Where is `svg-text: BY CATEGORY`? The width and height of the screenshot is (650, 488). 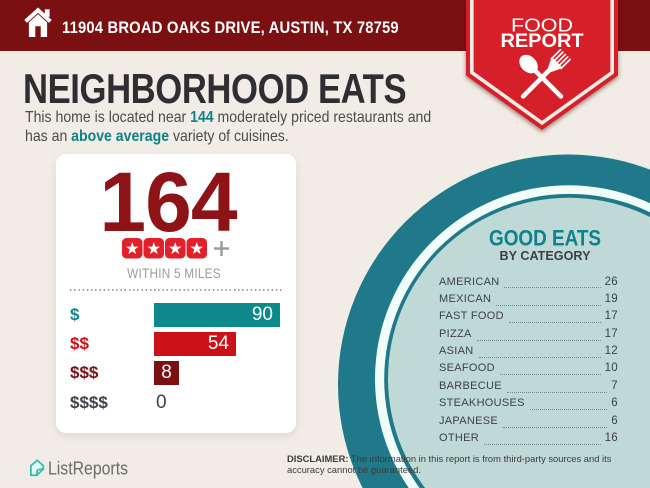 svg-text: BY CATEGORY is located at coordinates (546, 256).